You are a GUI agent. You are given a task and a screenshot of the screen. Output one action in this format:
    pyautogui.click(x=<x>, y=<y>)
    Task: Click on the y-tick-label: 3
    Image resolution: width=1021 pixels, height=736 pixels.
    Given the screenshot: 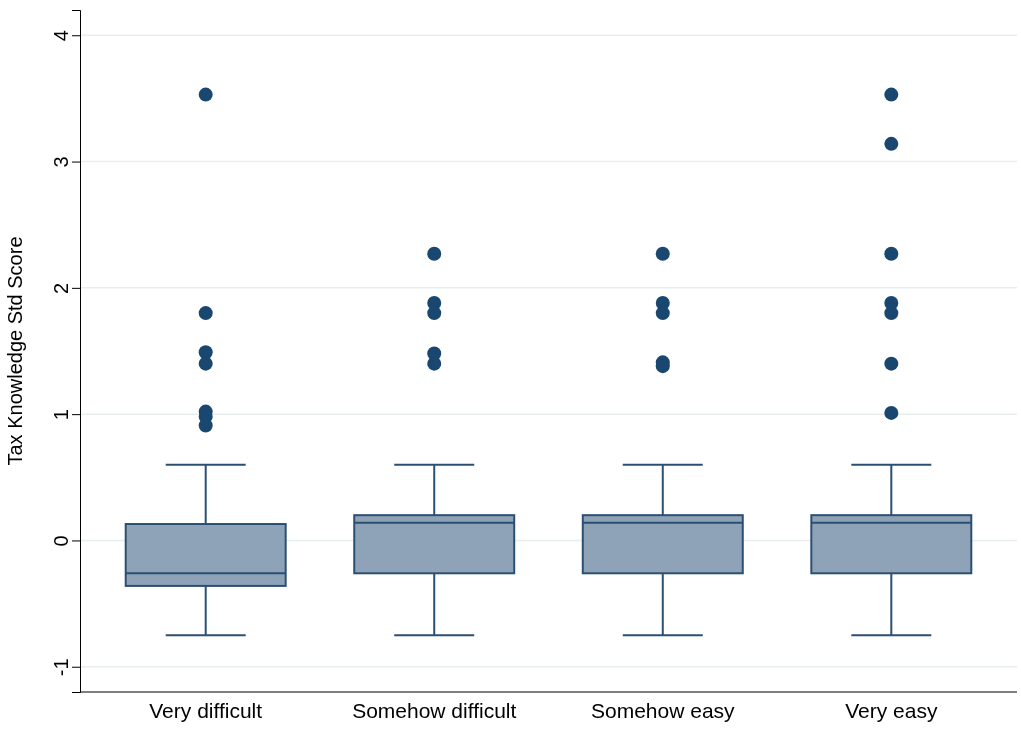 What is the action you would take?
    pyautogui.click(x=61, y=162)
    